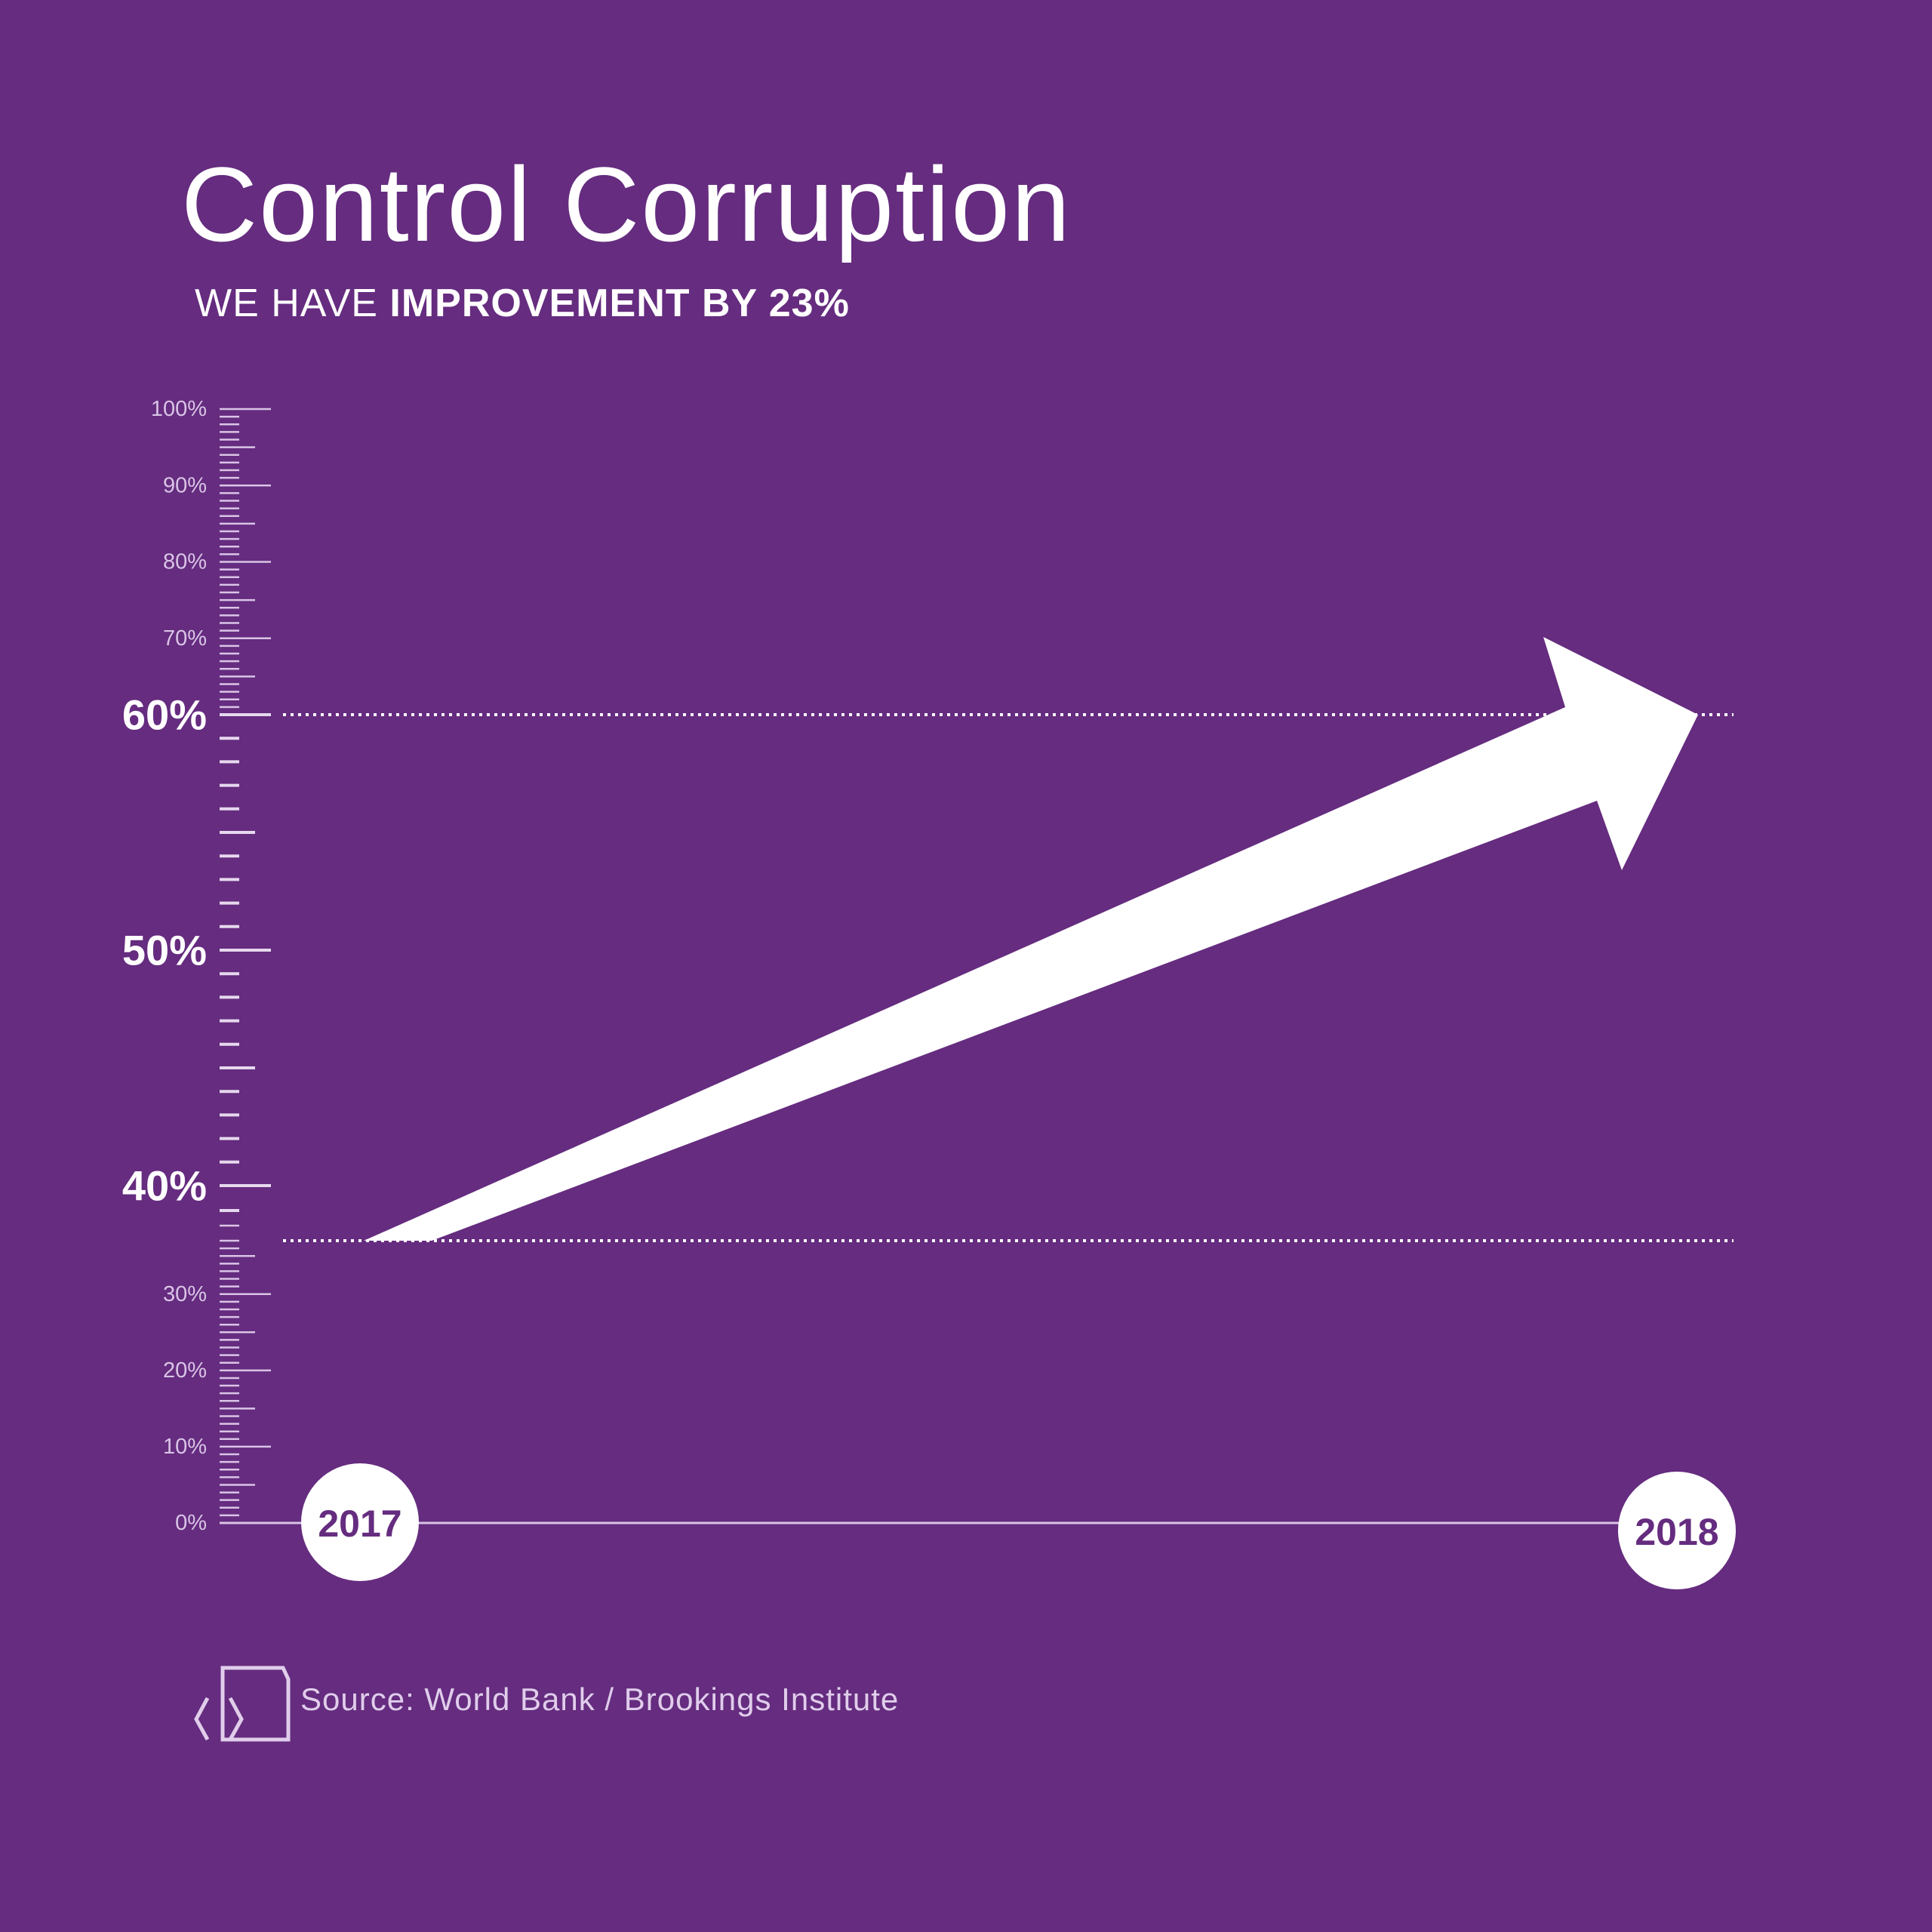  What do you see at coordinates (191, 1523) in the screenshot?
I see `y-tick-label: 0%` at bounding box center [191, 1523].